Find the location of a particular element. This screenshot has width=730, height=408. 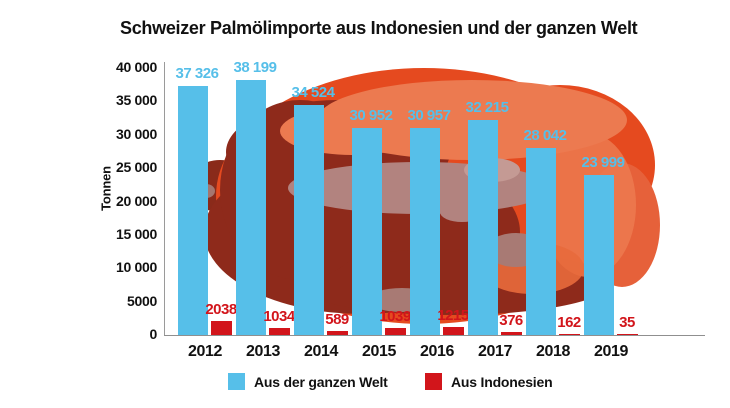

x-label-2019: 2019 is located at coordinates (611, 351).